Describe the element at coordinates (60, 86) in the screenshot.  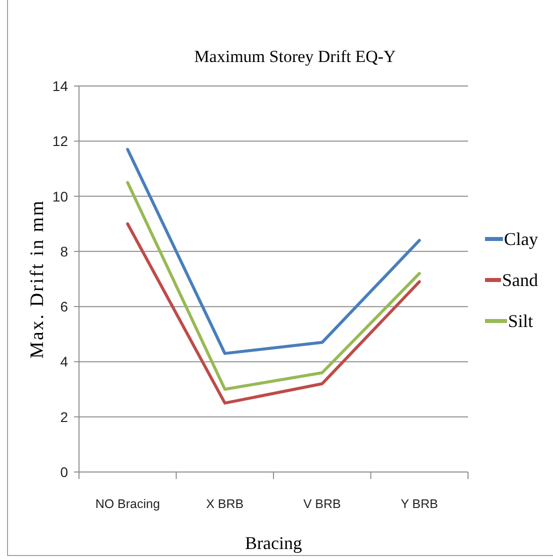
I see `y-tick-label: 14` at that location.